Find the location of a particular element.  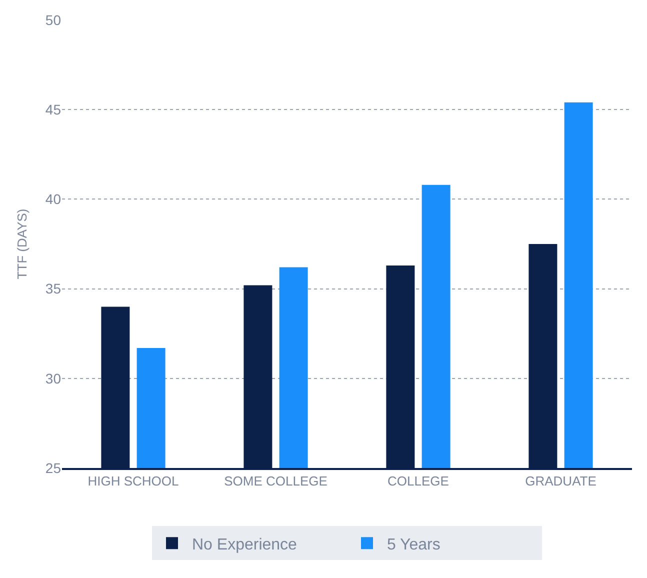

y-tick-label: 35 is located at coordinates (53, 288).